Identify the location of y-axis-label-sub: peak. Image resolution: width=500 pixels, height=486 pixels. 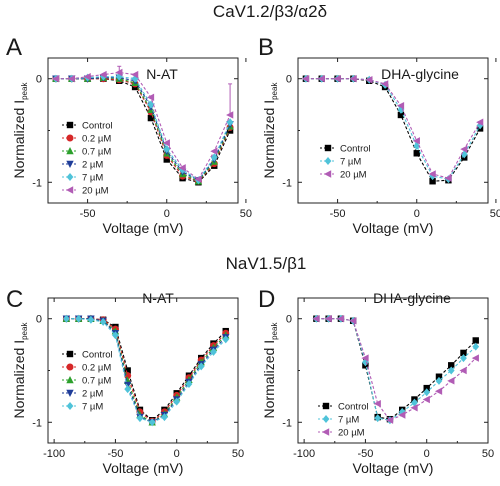
(274, 91).